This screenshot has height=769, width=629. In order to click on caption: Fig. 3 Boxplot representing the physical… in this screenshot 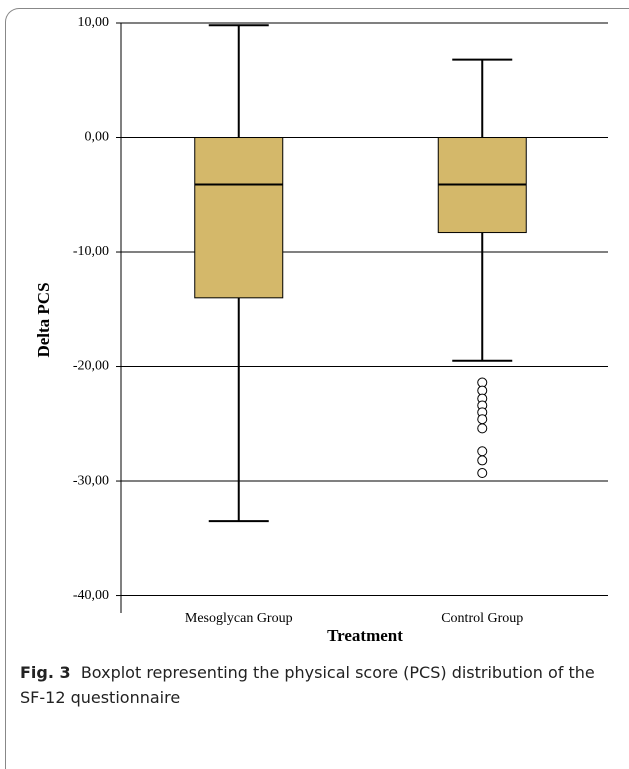, I will do `click(320, 685)`.